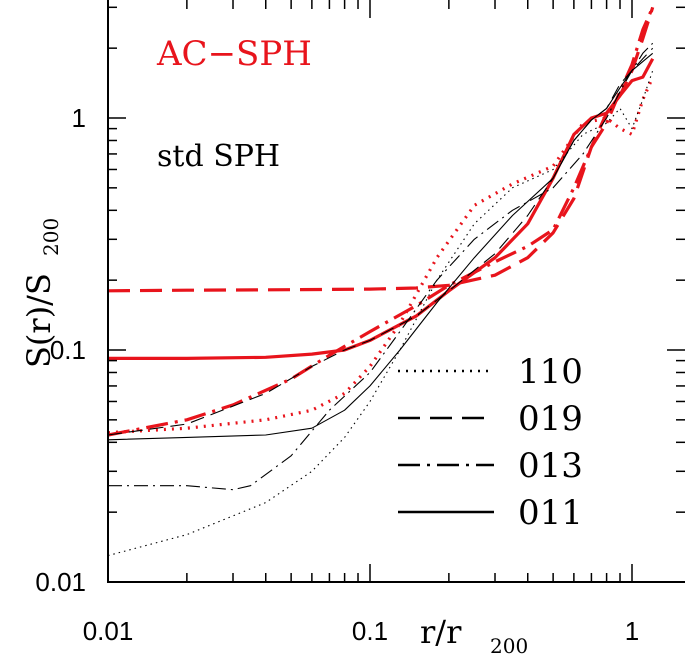 The height and width of the screenshot is (659, 685). What do you see at coordinates (441, 632) in the screenshot?
I see `x-axis-label-main: r/r` at bounding box center [441, 632].